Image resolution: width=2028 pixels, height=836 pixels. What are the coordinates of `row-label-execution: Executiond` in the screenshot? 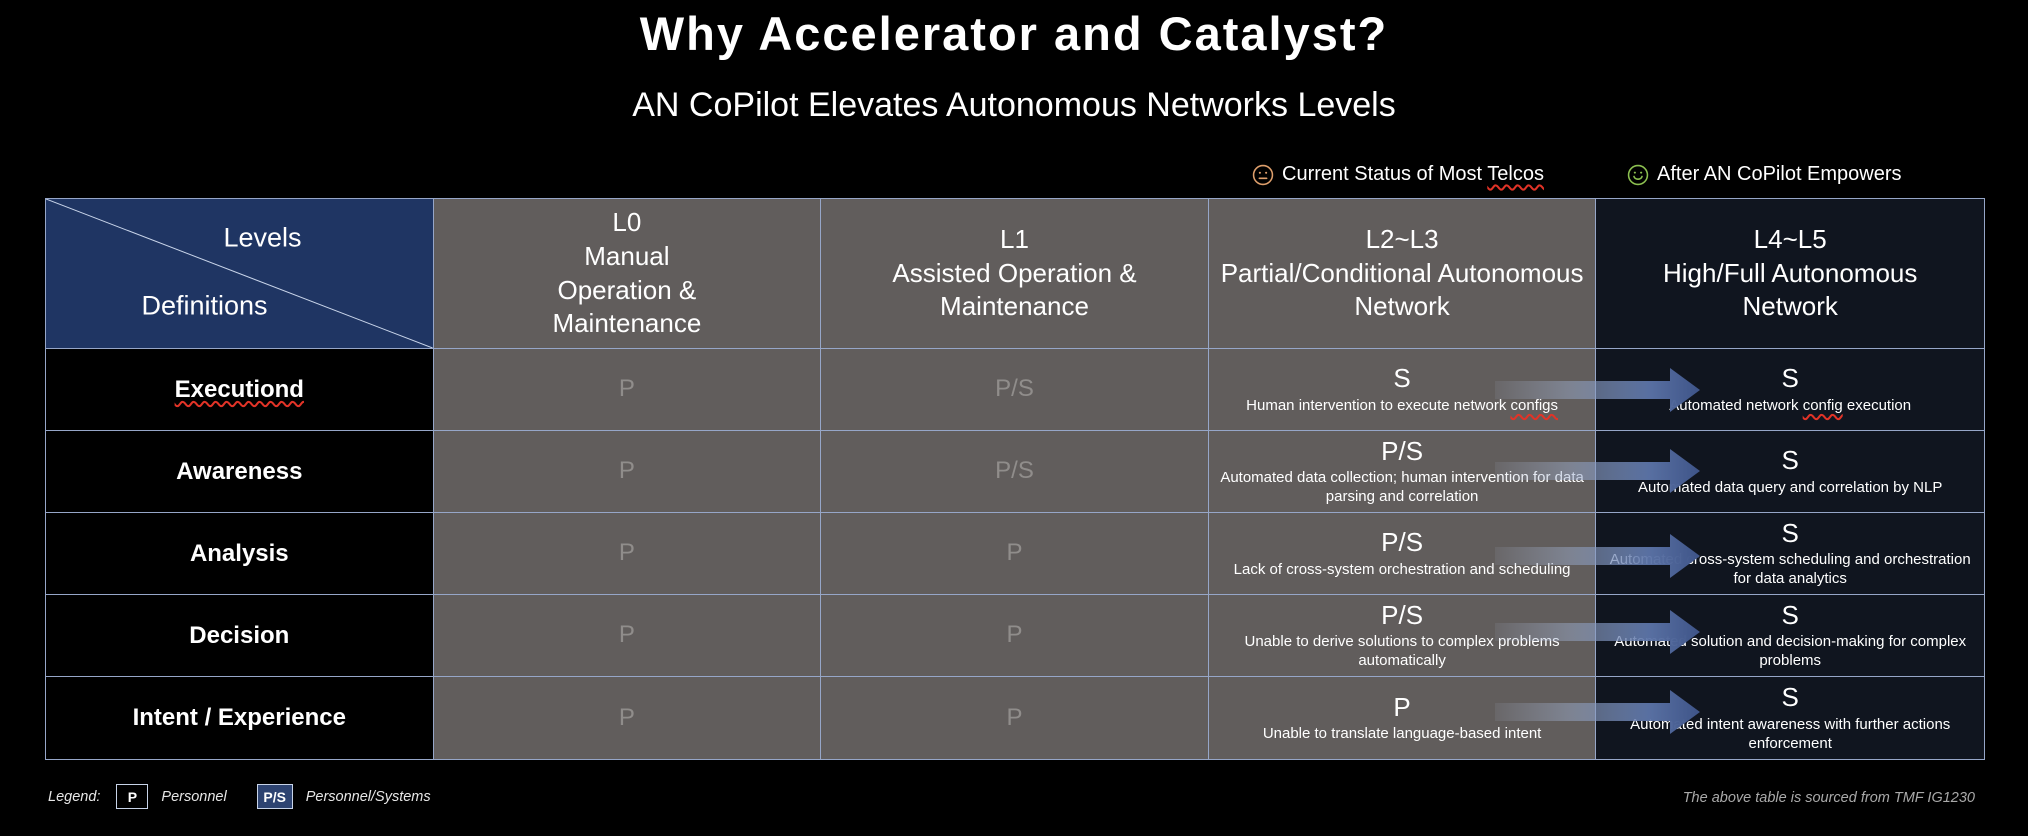 It's located at (240, 390).